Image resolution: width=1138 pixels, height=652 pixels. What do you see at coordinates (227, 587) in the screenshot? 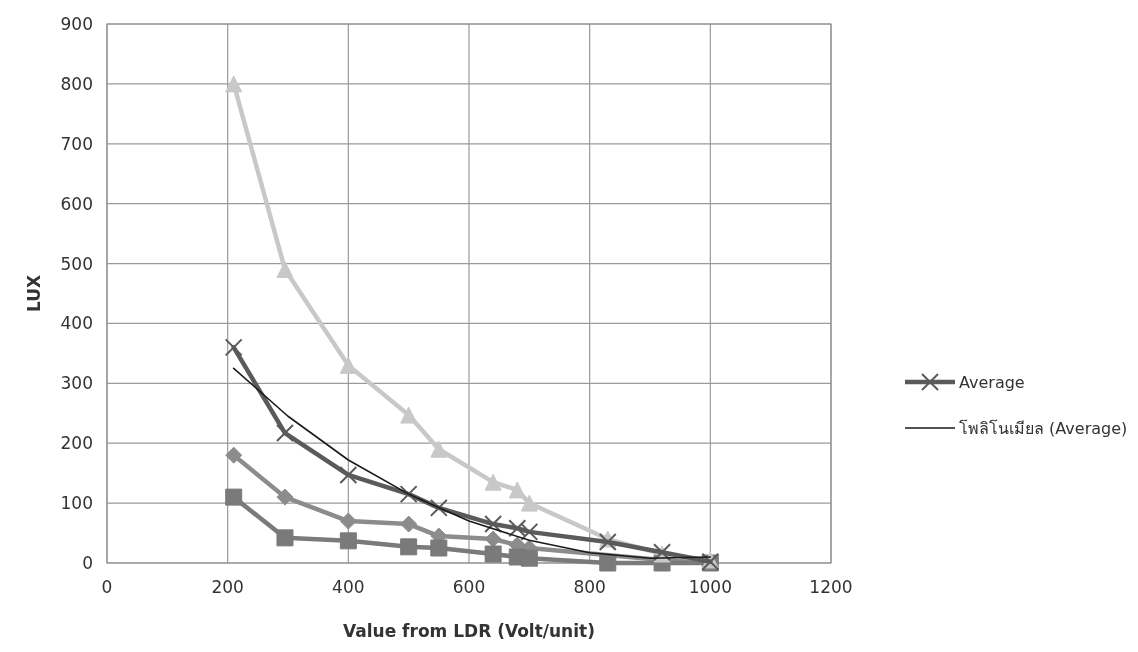
I see `x-tick-label: 200` at bounding box center [227, 587].